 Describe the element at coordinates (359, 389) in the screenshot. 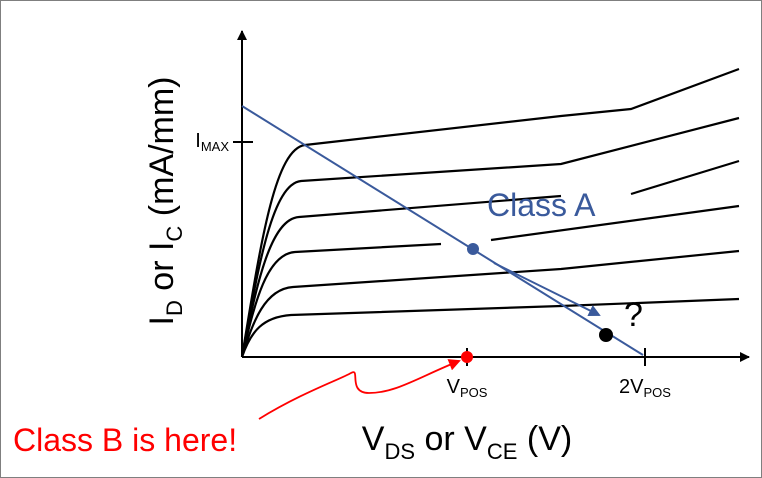

I see `class-b-arrow` at that location.